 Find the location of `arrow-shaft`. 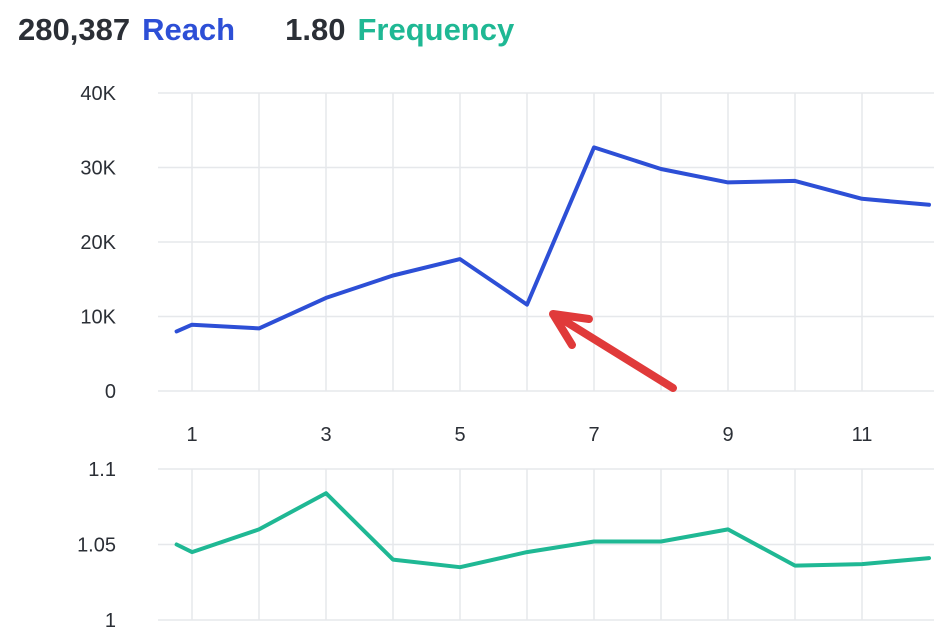

arrow-shaft is located at coordinates (616, 353).